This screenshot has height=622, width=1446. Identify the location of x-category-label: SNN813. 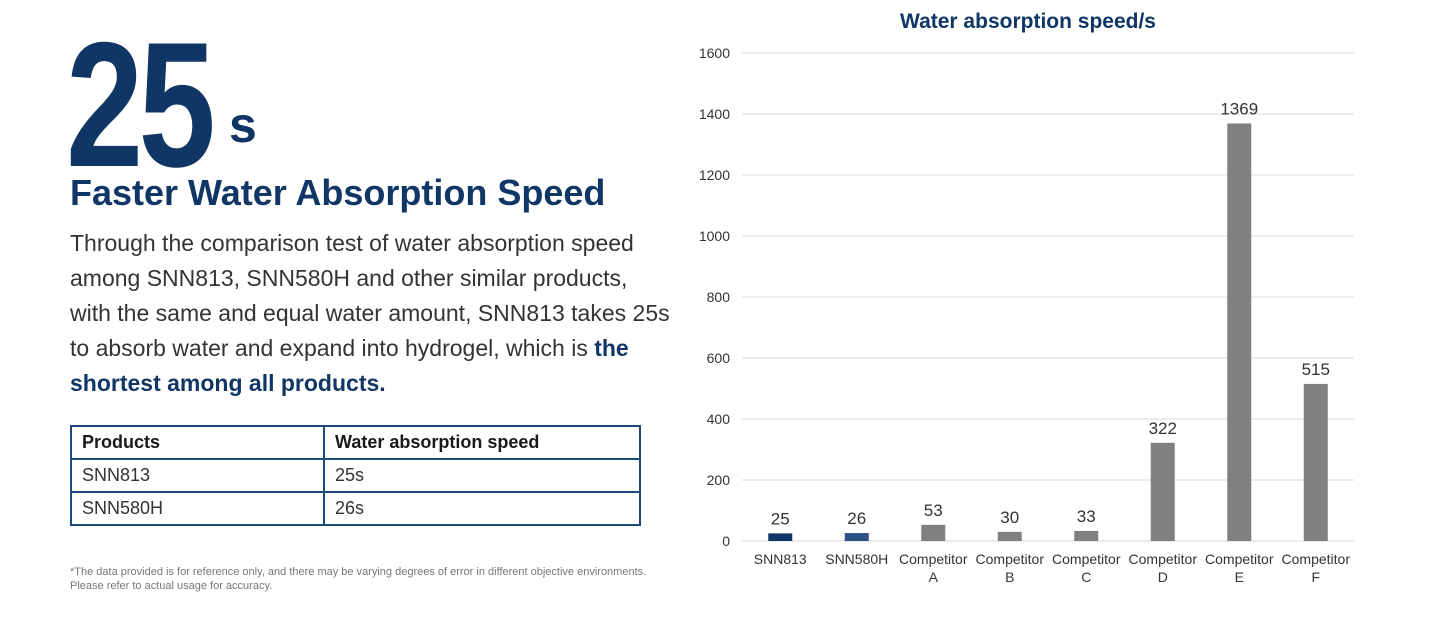
(780, 559).